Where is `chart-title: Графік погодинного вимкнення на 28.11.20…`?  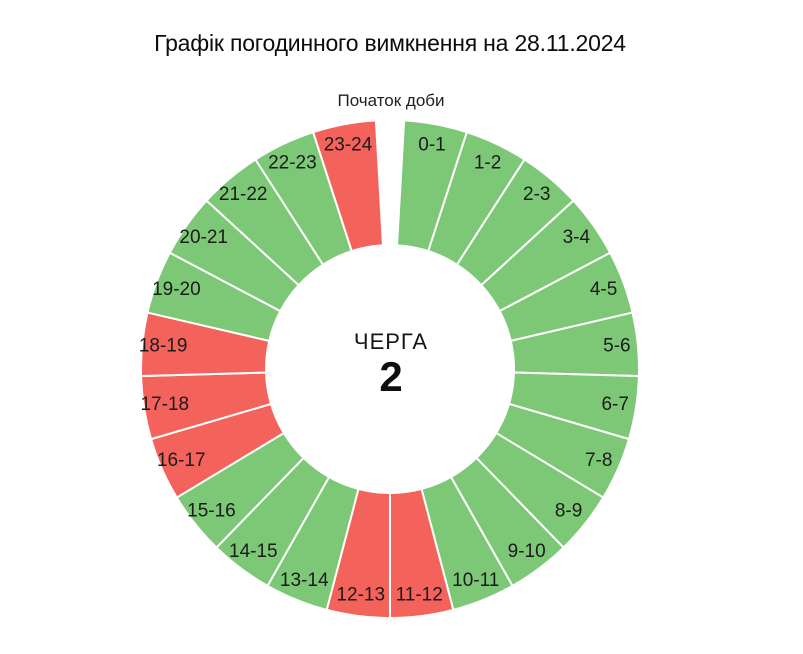
chart-title: Графік погодинного вимкнення на 28.11.20… is located at coordinates (390, 43).